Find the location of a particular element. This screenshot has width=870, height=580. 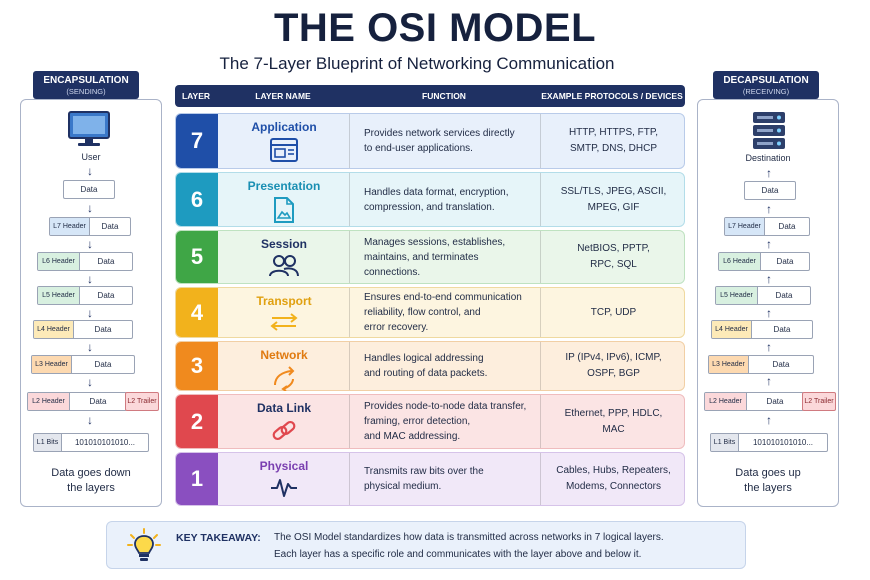

layer-protocols: IP (IPv4, IPv6), ICMP, OSPF, BGP is located at coordinates (613, 365).